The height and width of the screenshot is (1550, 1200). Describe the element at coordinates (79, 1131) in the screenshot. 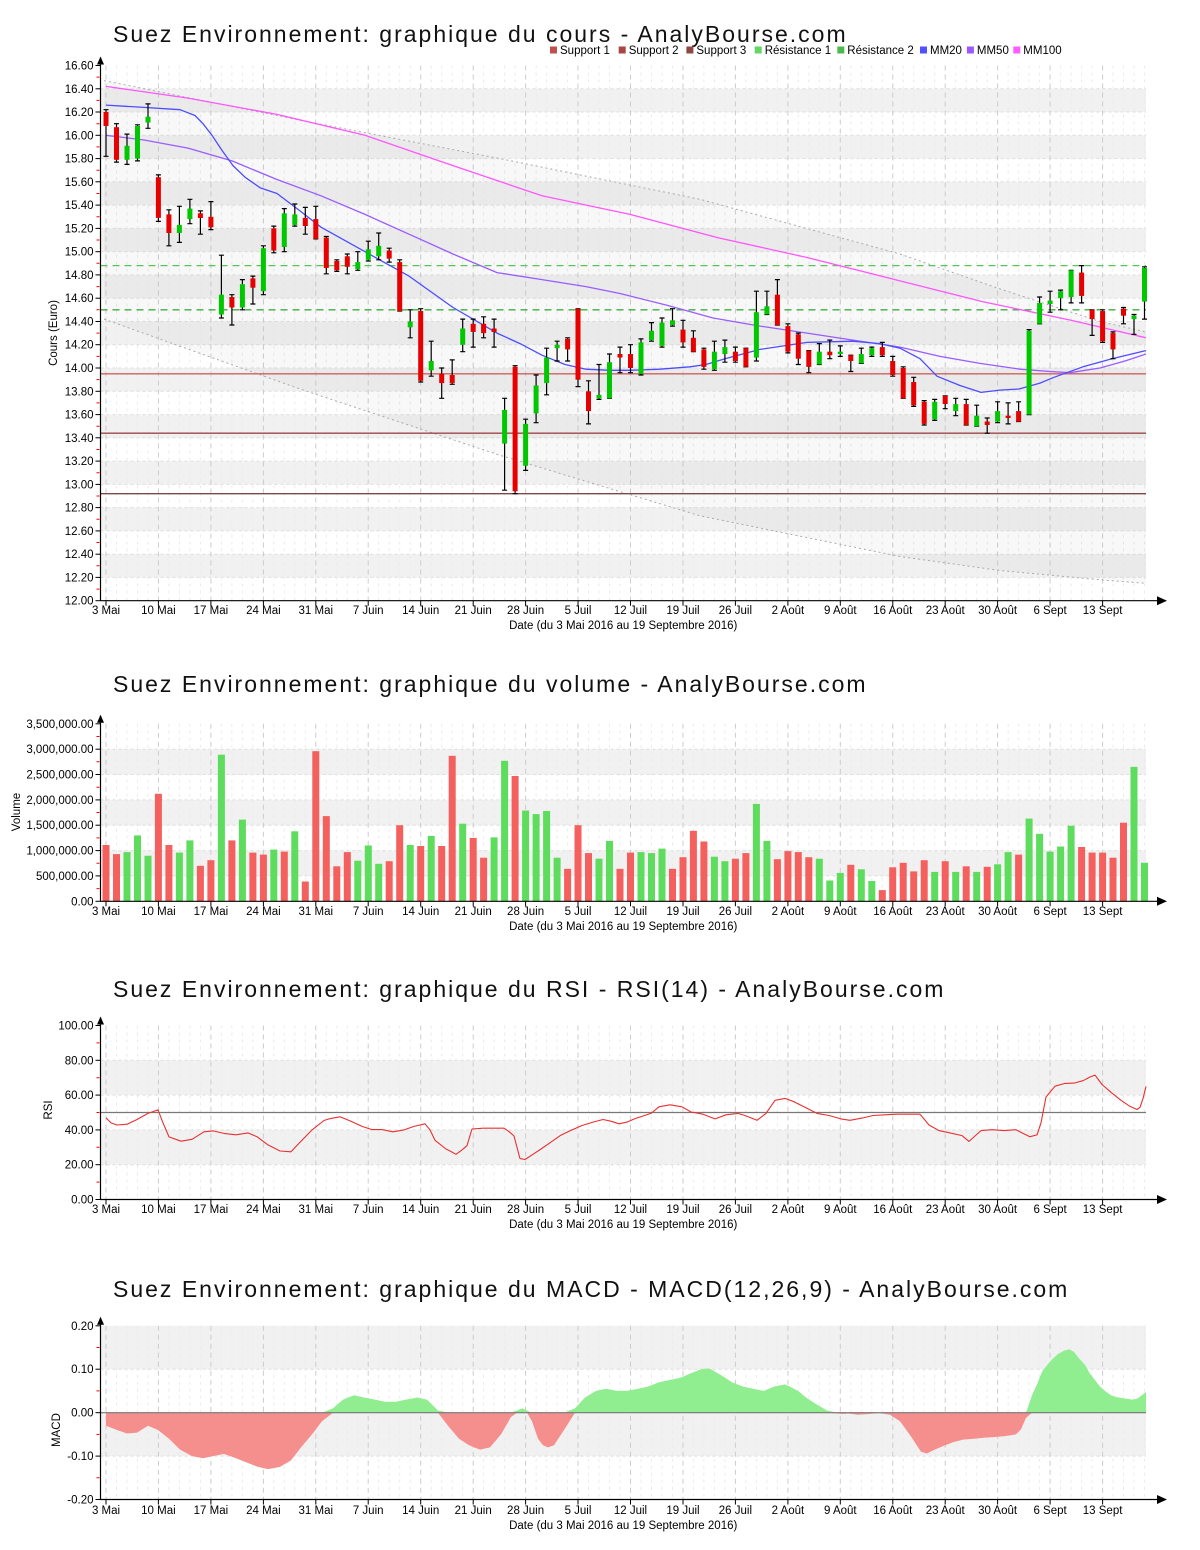

I see `svg-text: 40.00` at that location.